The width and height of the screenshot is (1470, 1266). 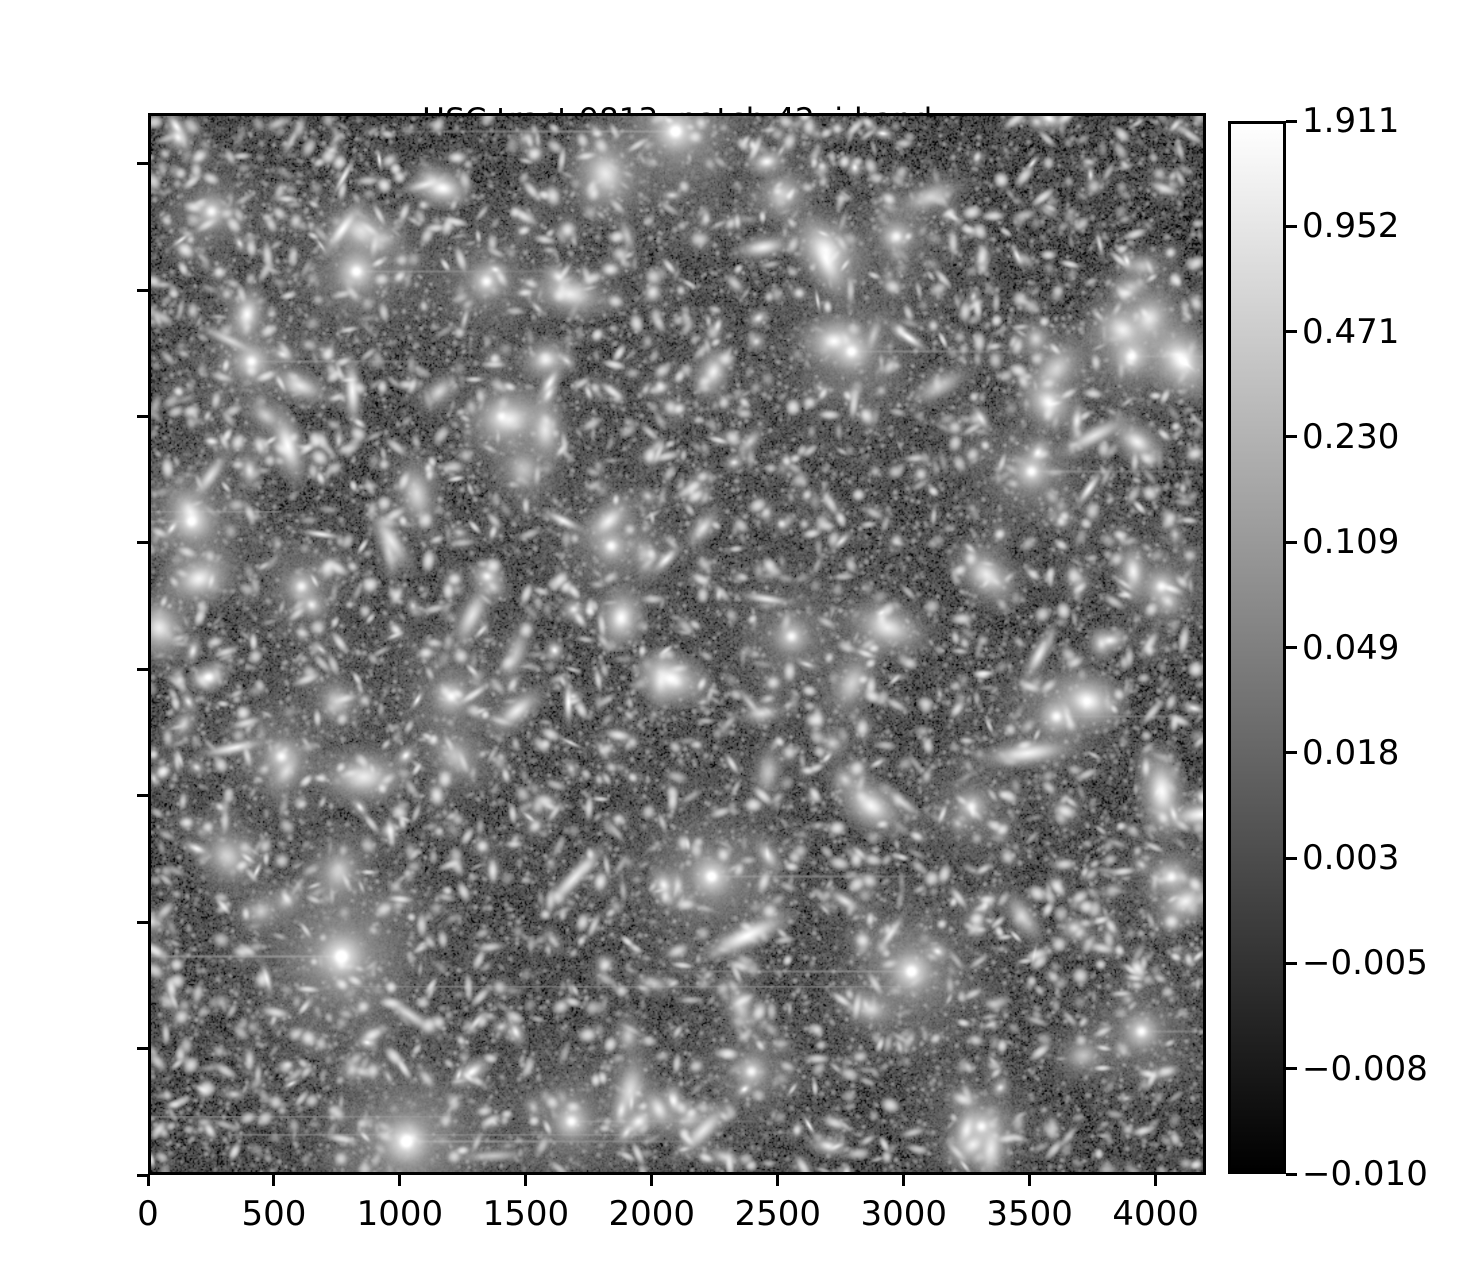 What do you see at coordinates (143, 645) in the screenshot?
I see `y-axis-ticks` at bounding box center [143, 645].